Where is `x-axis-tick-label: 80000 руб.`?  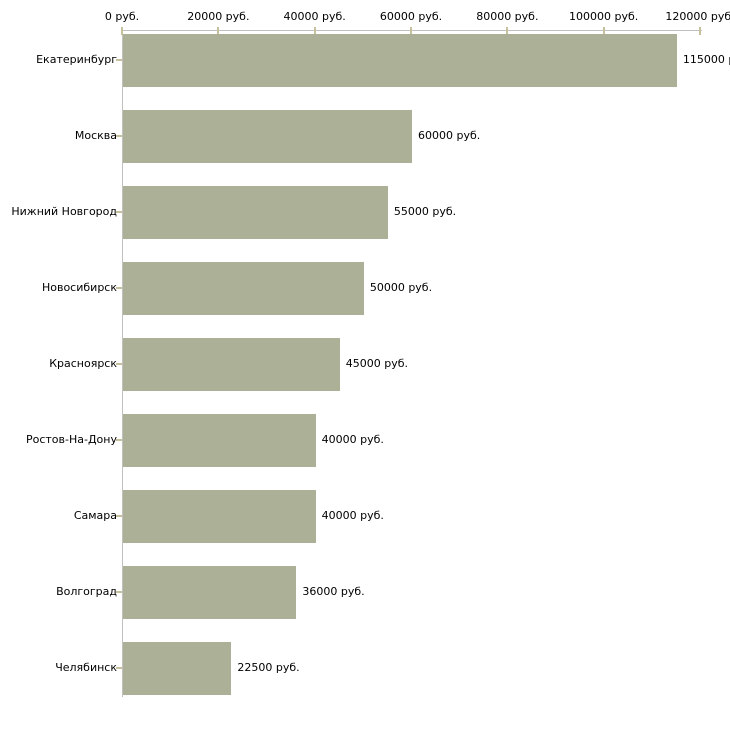
x-axis-tick-label: 80000 руб. is located at coordinates (507, 16).